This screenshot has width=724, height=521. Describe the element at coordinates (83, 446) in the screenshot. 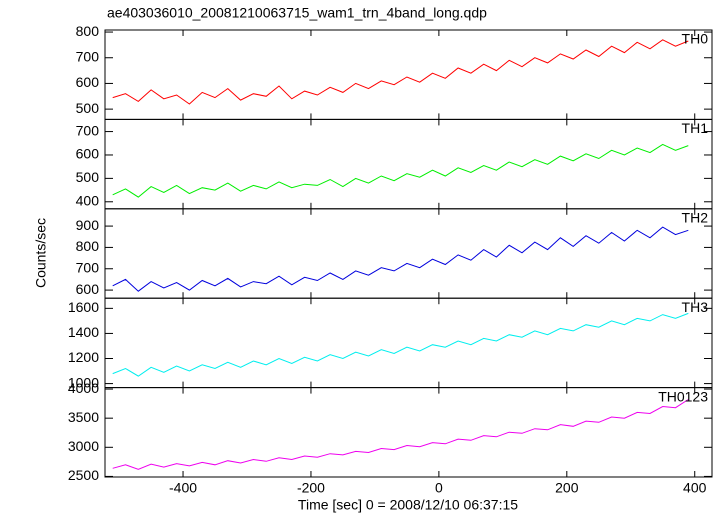

I see `y-tick-label: 3000` at that location.